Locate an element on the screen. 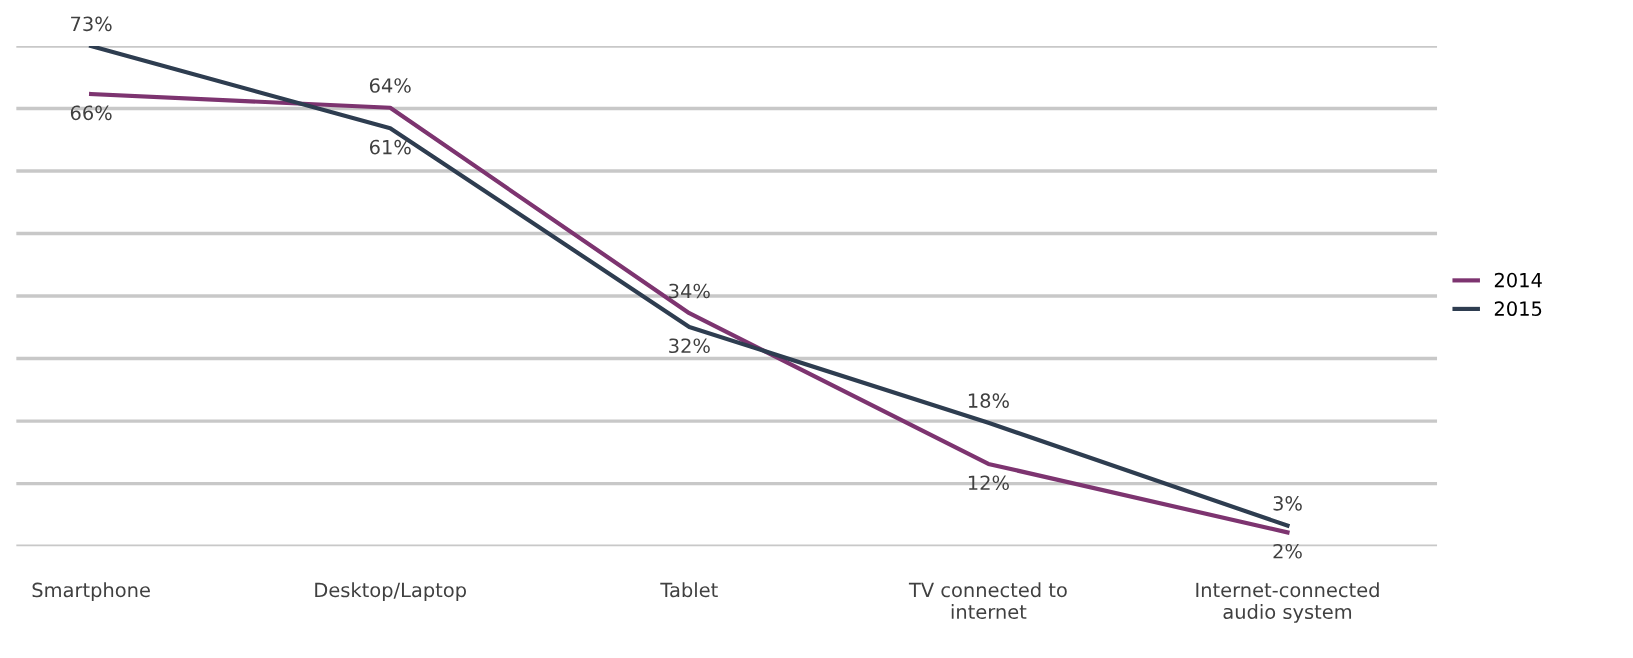  data-label: 2% is located at coordinates (1287, 551).